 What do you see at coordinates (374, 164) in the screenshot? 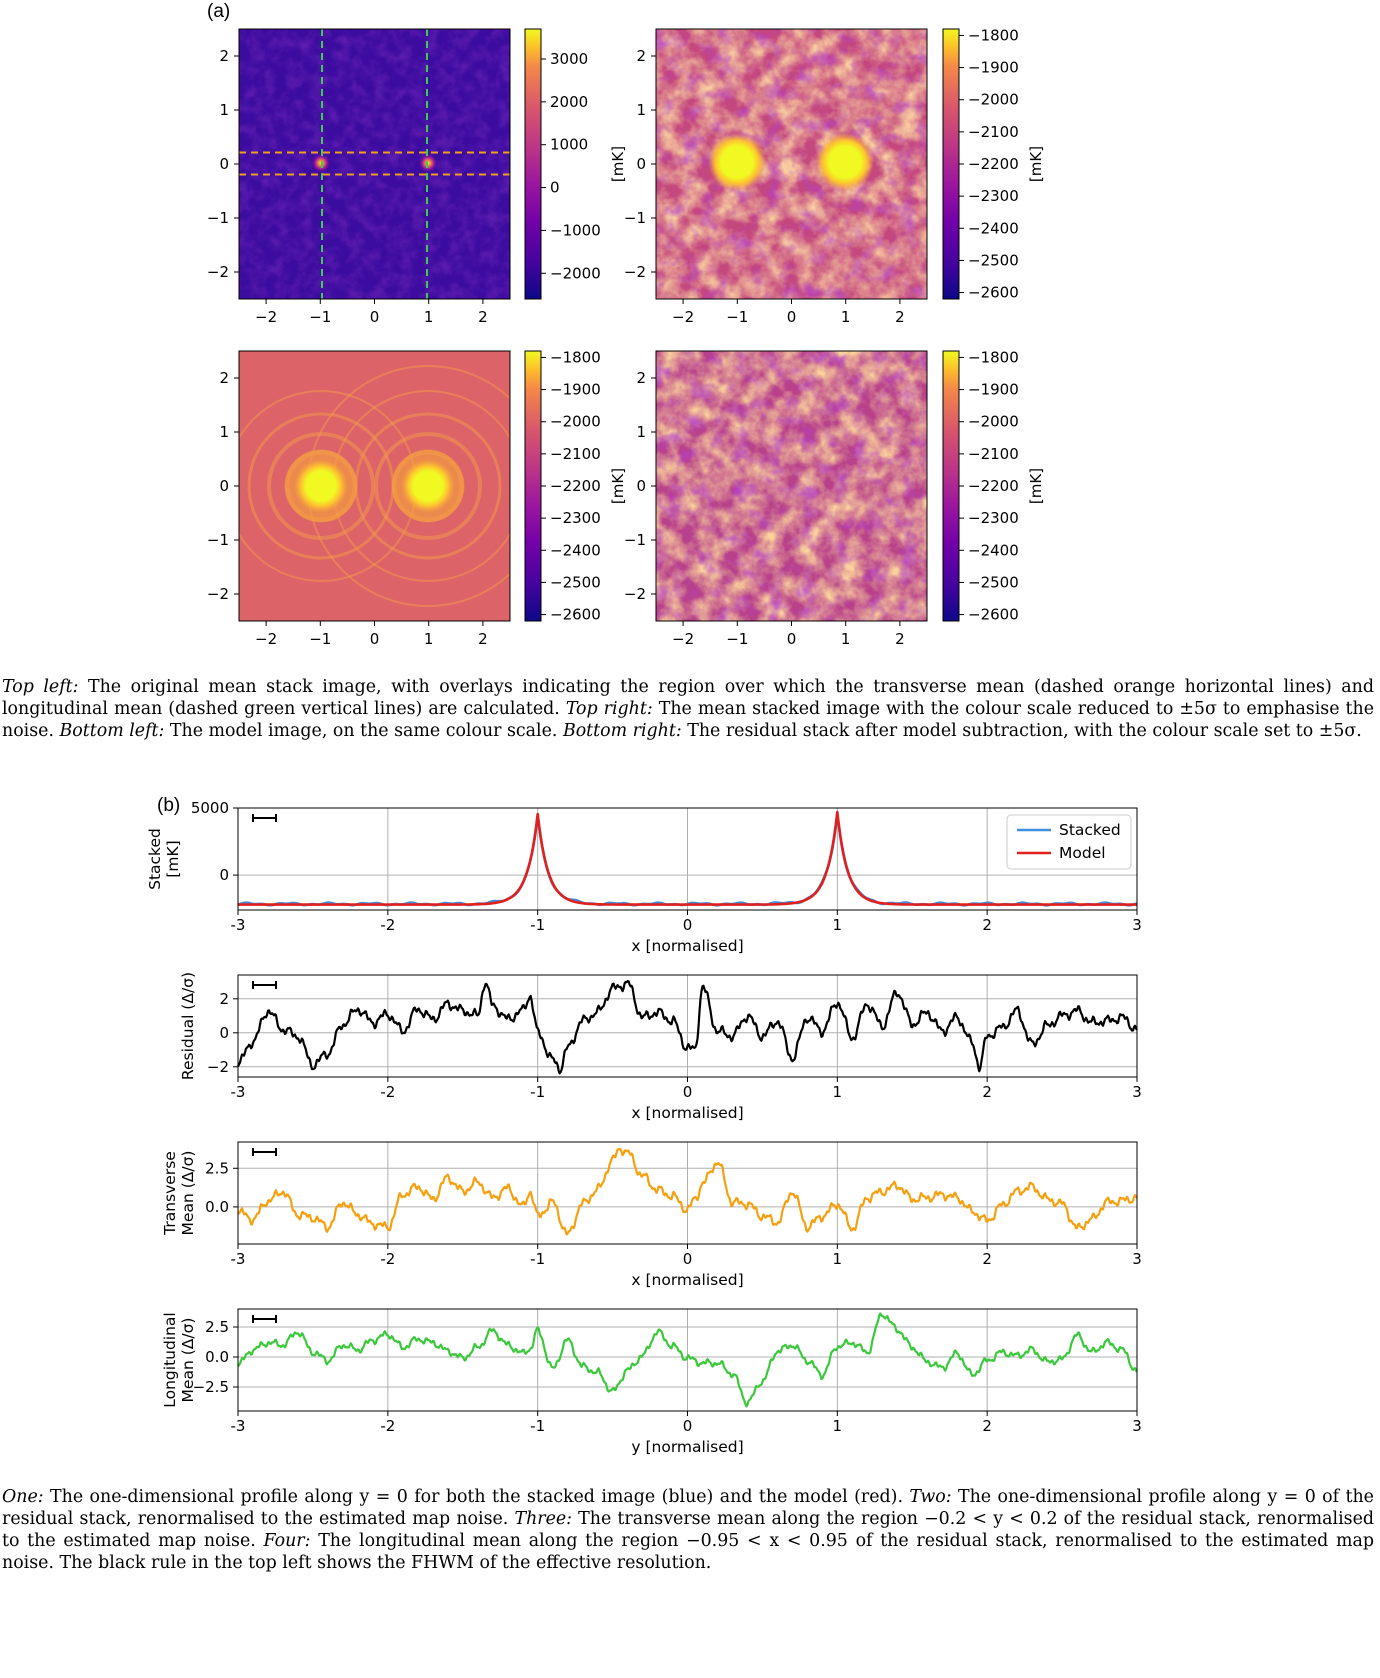
I see `overlay-lines` at bounding box center [374, 164].